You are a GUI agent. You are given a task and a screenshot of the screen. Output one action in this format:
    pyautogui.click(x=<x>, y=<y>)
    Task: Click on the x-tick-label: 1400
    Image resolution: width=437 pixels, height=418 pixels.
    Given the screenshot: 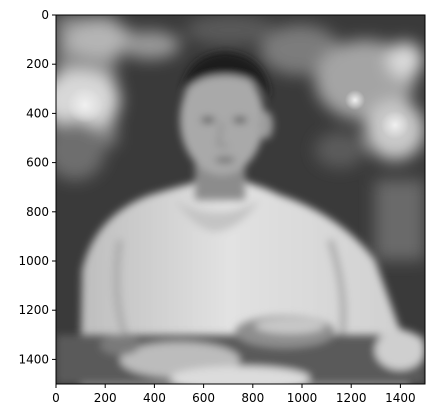 What is the action you would take?
    pyautogui.click(x=400, y=398)
    